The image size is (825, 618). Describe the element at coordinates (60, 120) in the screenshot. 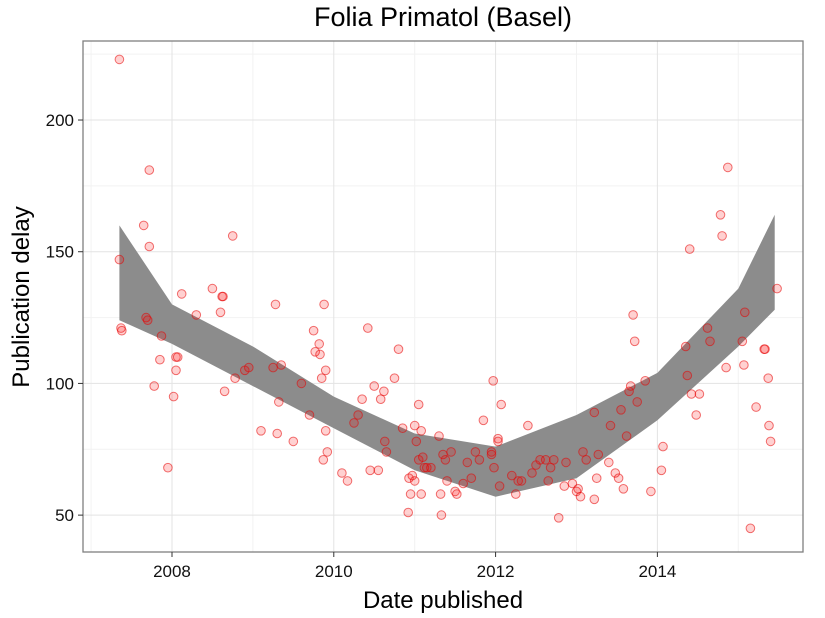

I see `y-tick-label: 200` at that location.